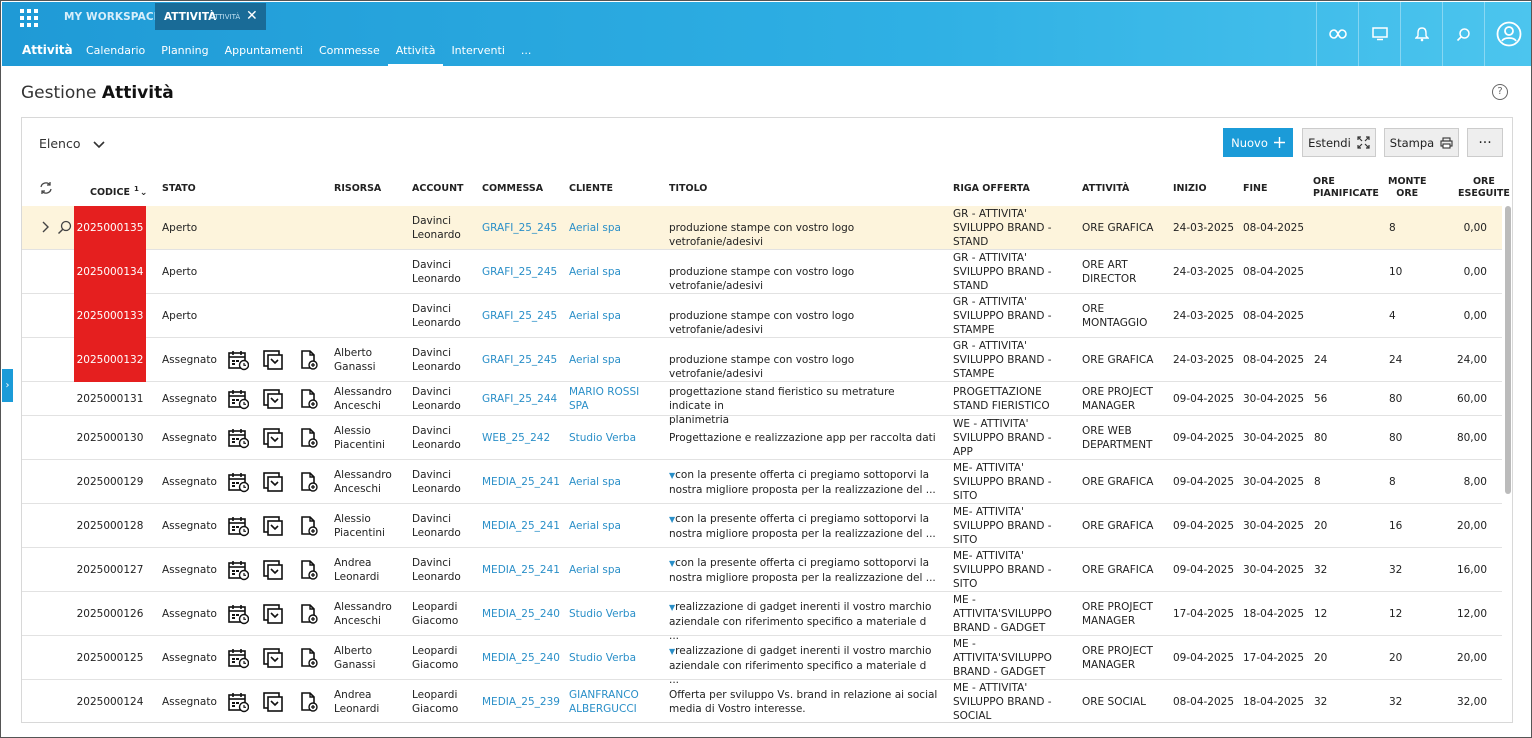 The height and width of the screenshot is (738, 1532). What do you see at coordinates (64, 229) in the screenshot?
I see `row-search-icon` at bounding box center [64, 229].